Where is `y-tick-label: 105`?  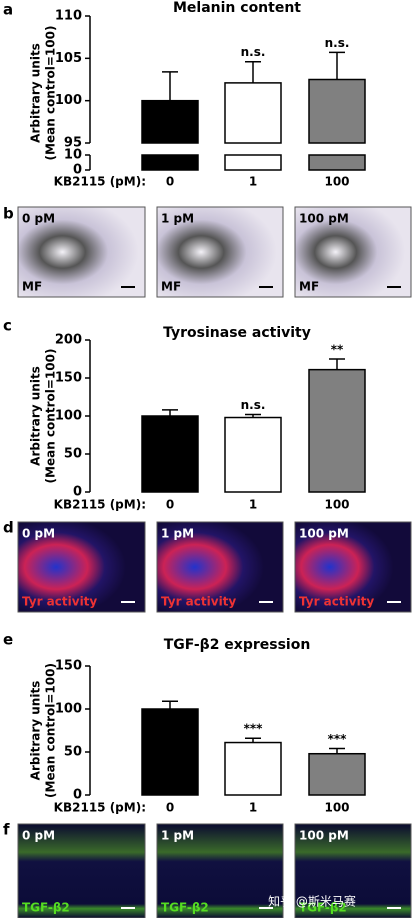
y-tick-label: 105 is located at coordinates (68, 58).